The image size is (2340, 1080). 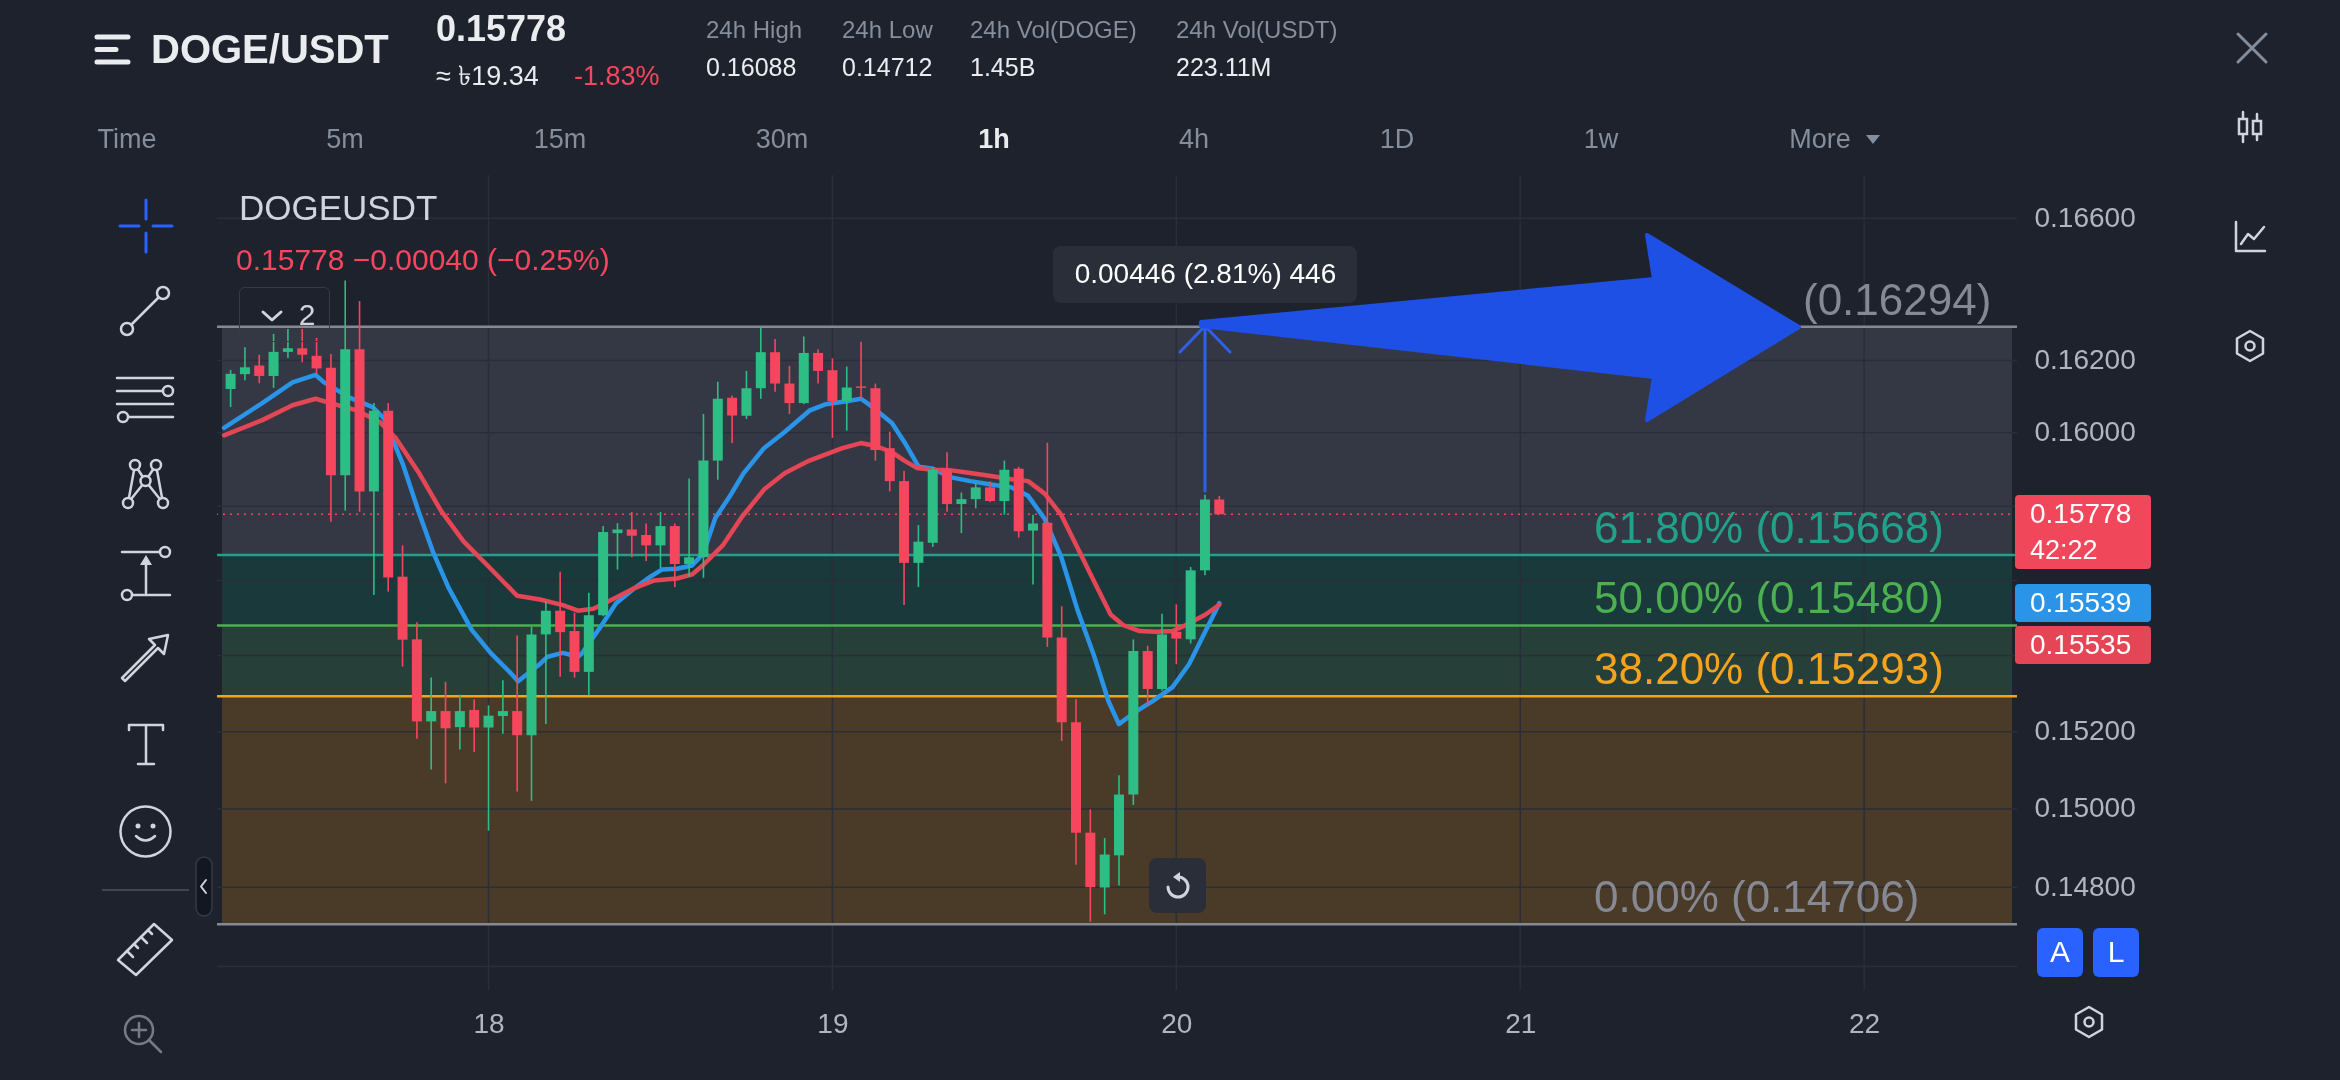 I want to click on text: 24h Vol(USDT), so click(x=1257, y=29).